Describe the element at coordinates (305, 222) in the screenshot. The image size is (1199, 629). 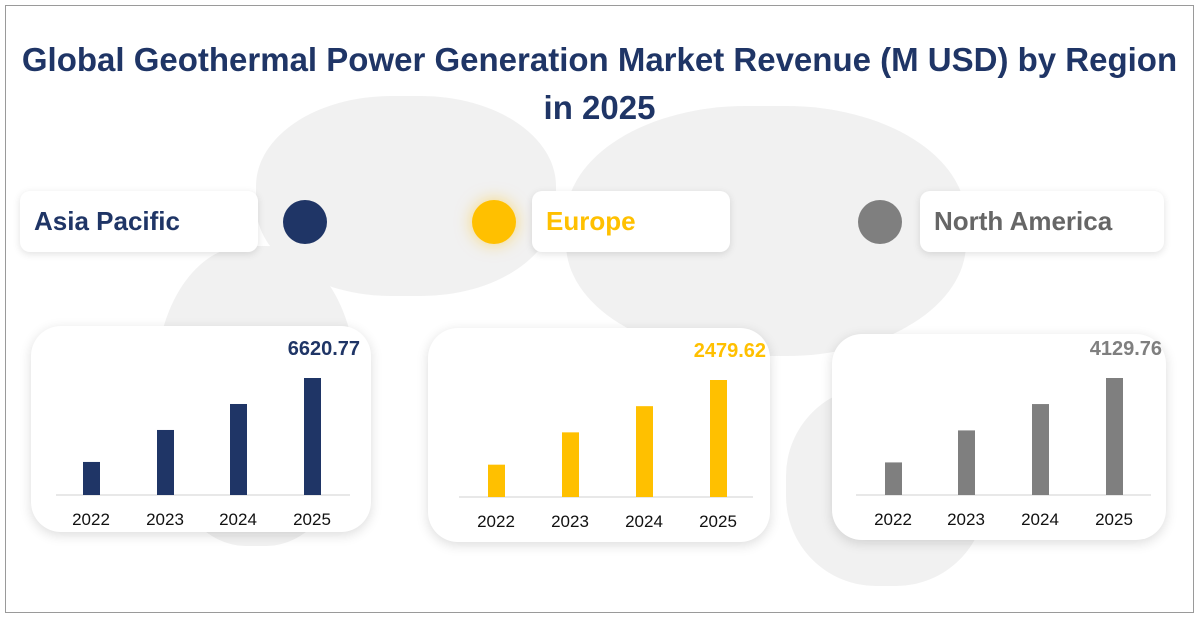
I see `region-marker-asia-pacific` at that location.